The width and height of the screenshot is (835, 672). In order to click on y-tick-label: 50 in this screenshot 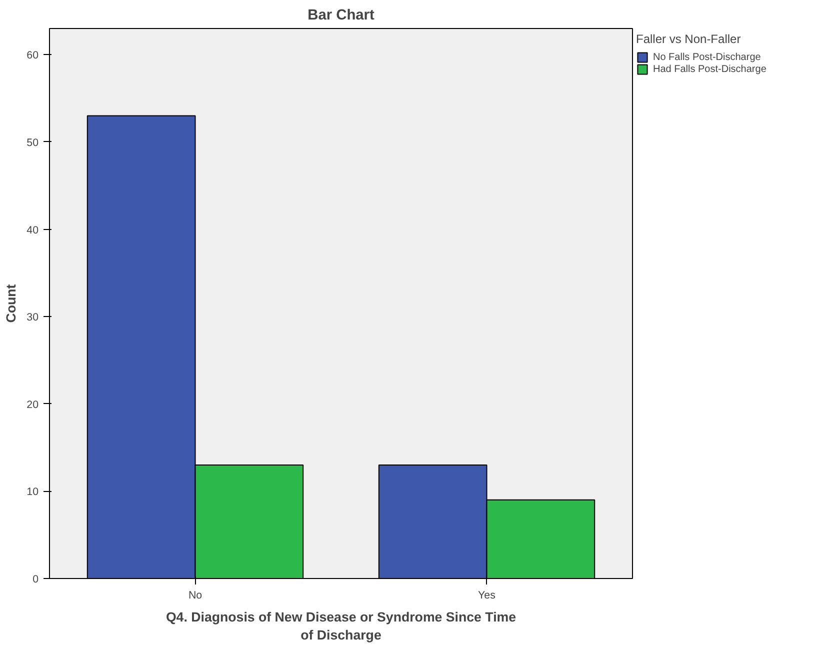, I will do `click(32, 142)`.